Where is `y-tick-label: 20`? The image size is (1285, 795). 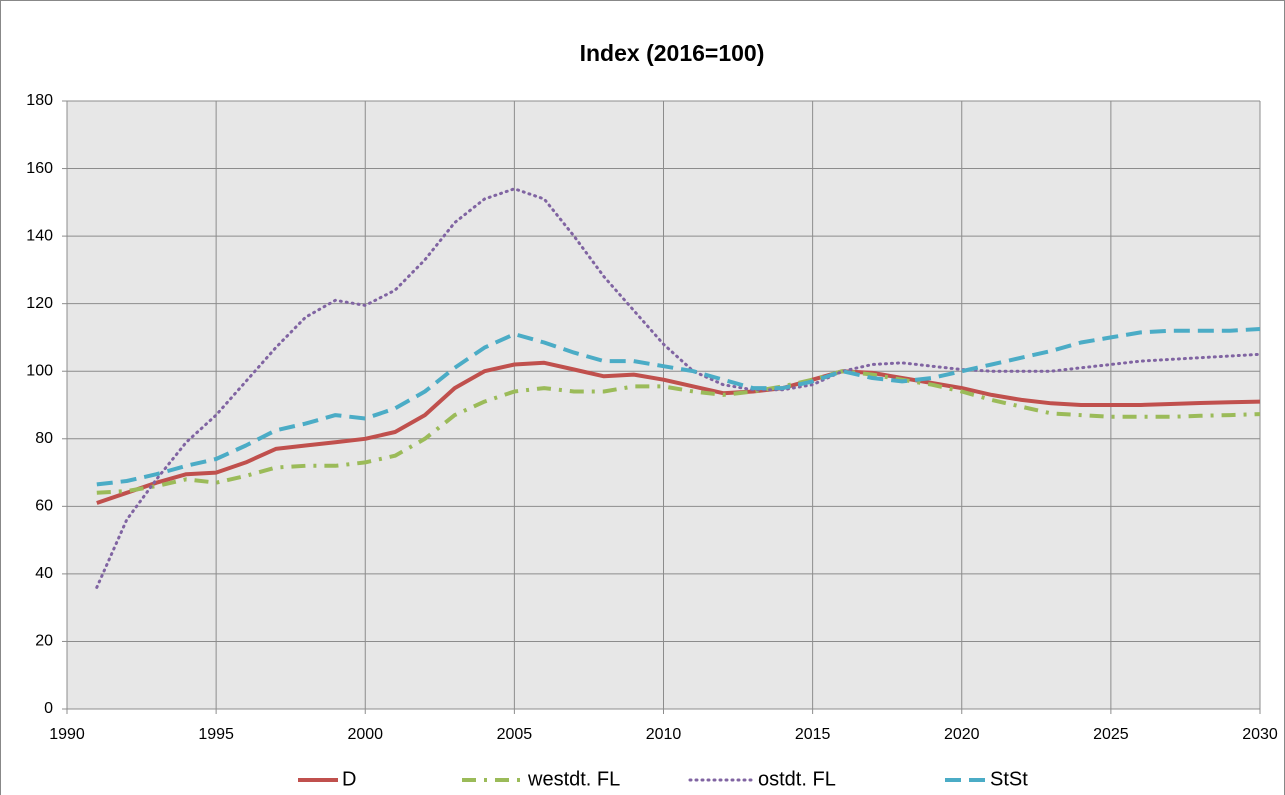
y-tick-label: 20 is located at coordinates (44, 641).